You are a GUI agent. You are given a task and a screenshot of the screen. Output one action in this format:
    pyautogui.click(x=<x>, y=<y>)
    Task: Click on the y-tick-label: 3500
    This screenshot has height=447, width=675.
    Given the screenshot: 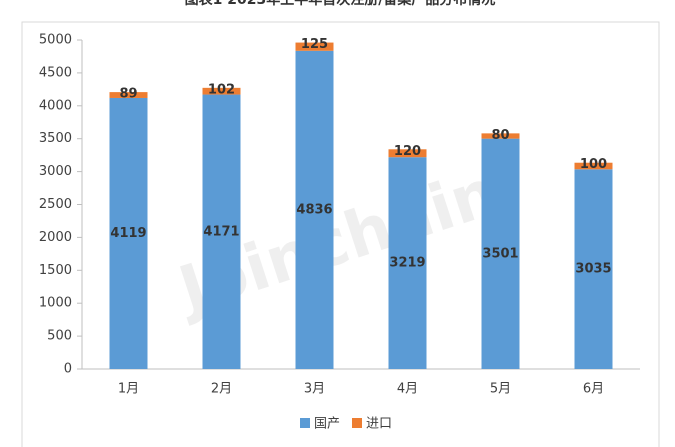 What is the action you would take?
    pyautogui.click(x=55, y=138)
    